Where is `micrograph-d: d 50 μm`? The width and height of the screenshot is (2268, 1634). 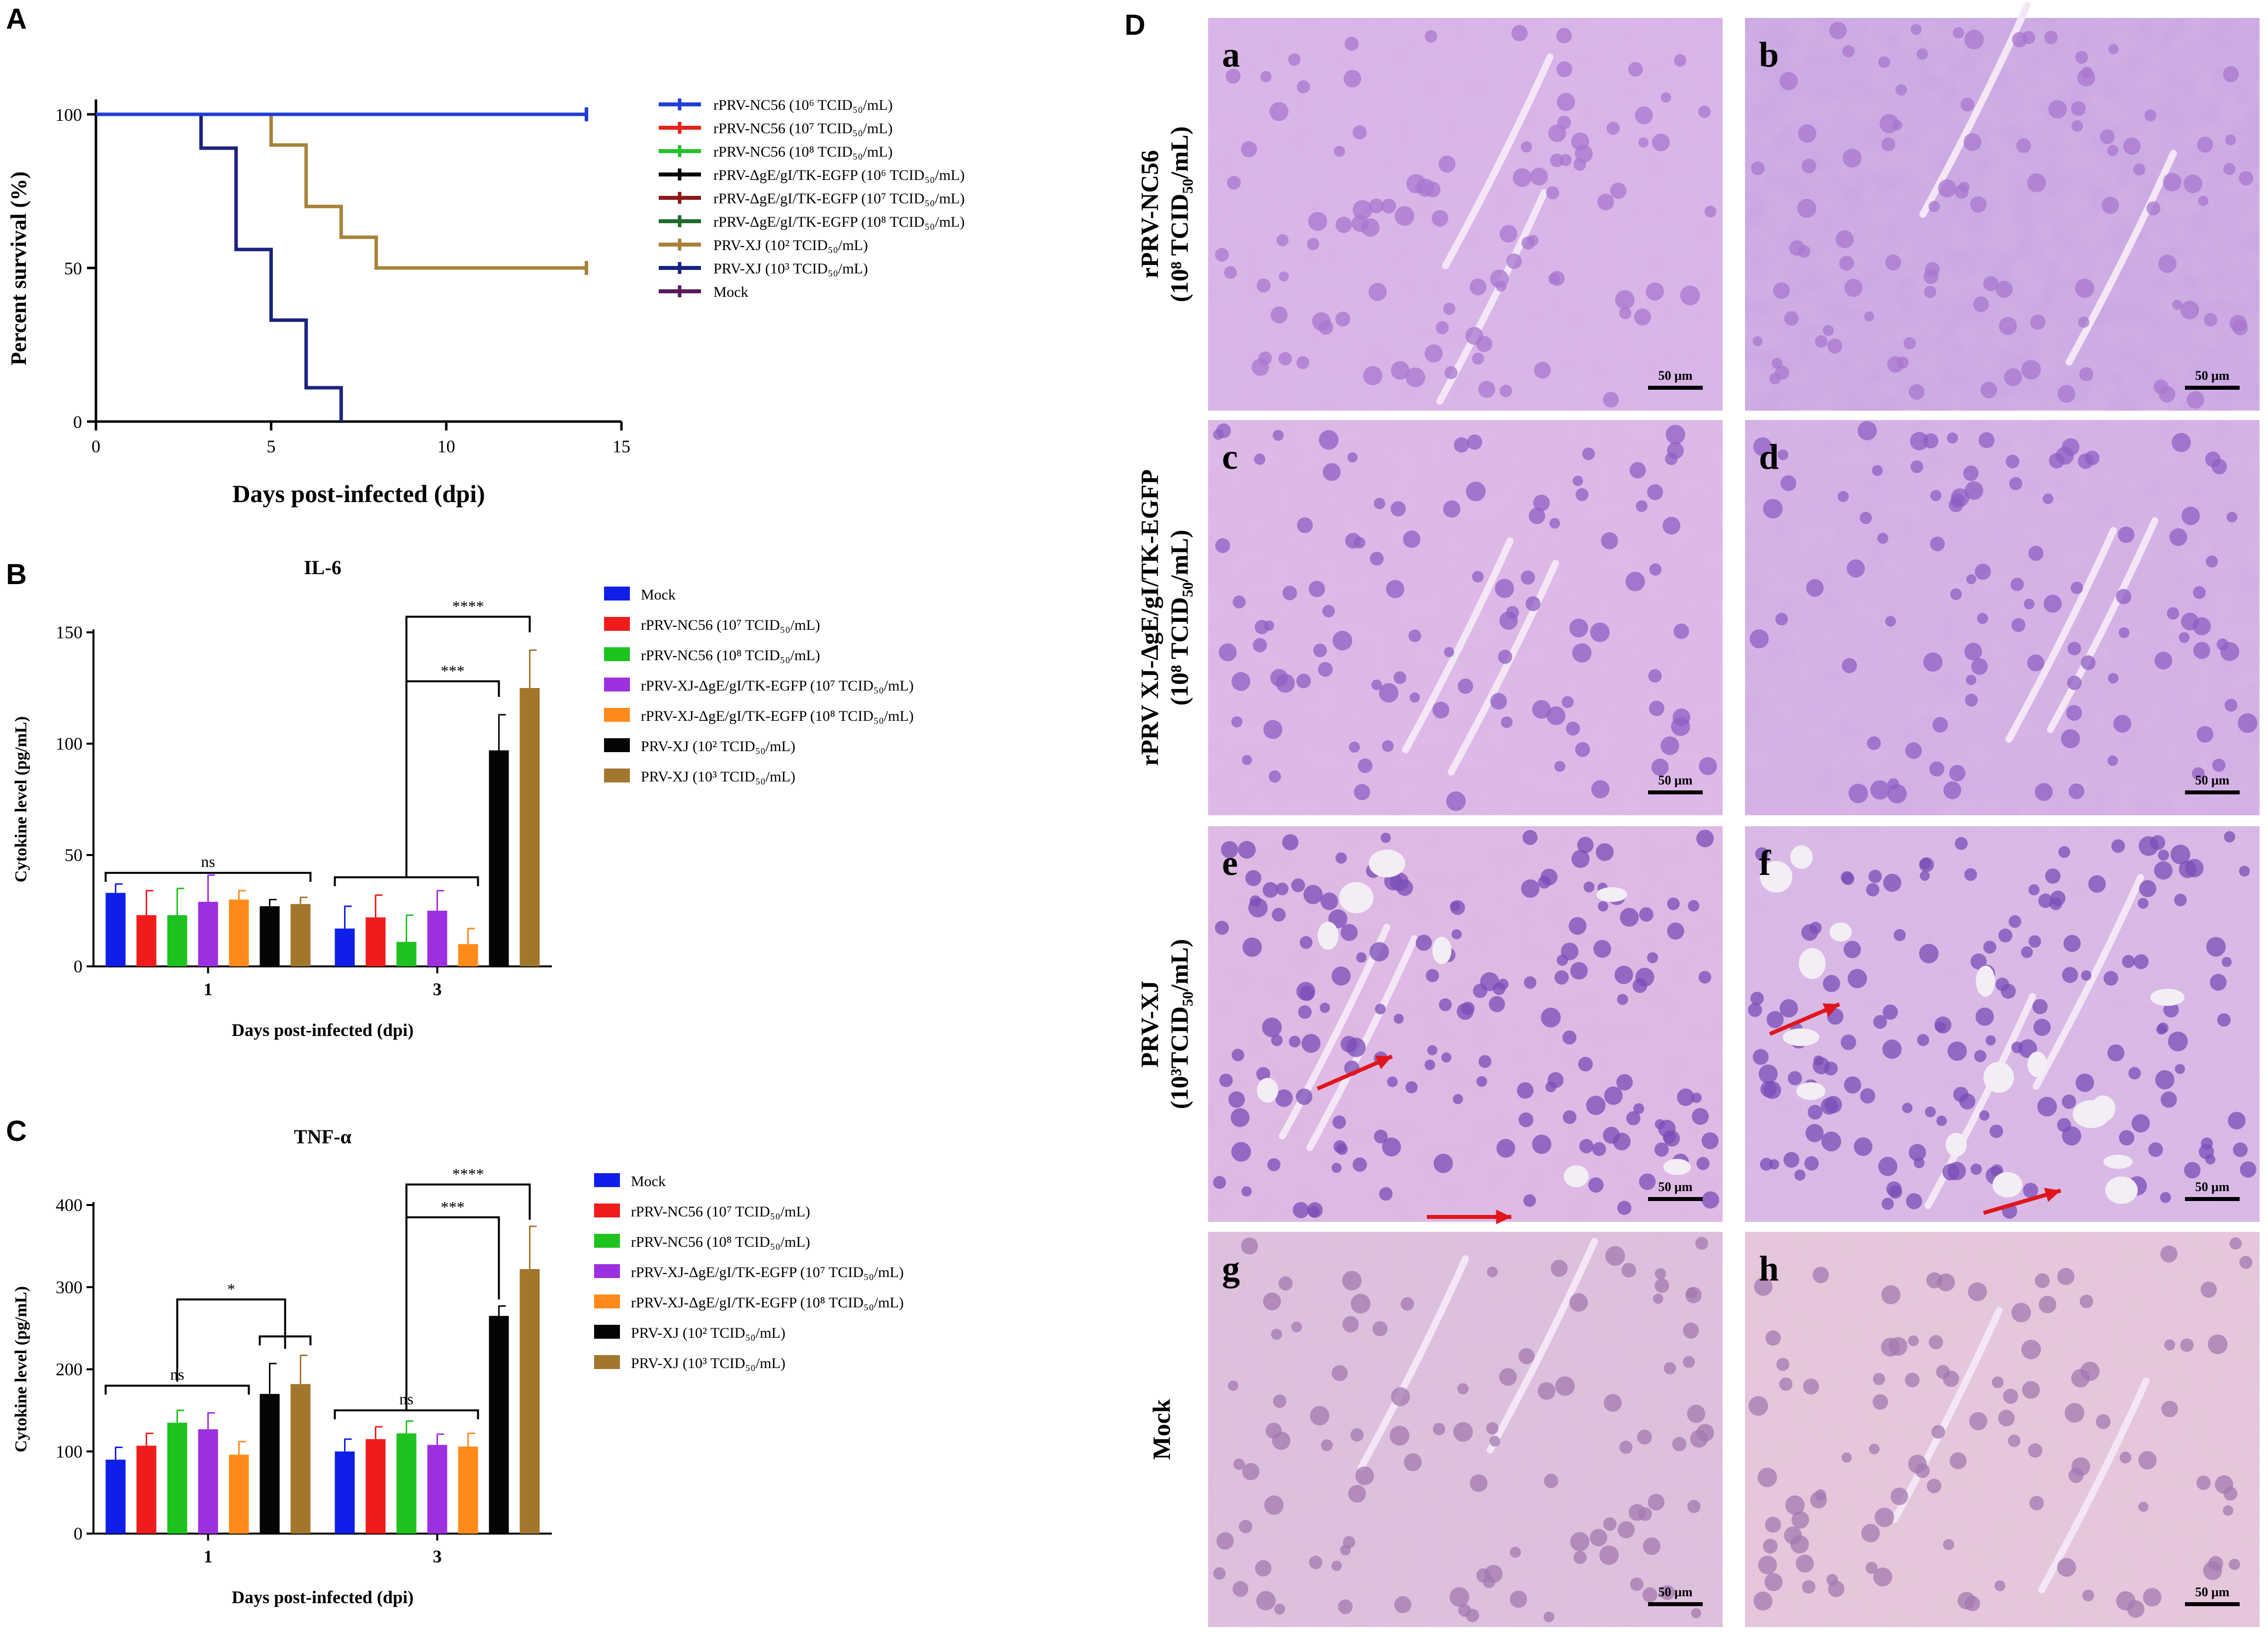
micrograph-d: d 50 μm is located at coordinates (2002, 617).